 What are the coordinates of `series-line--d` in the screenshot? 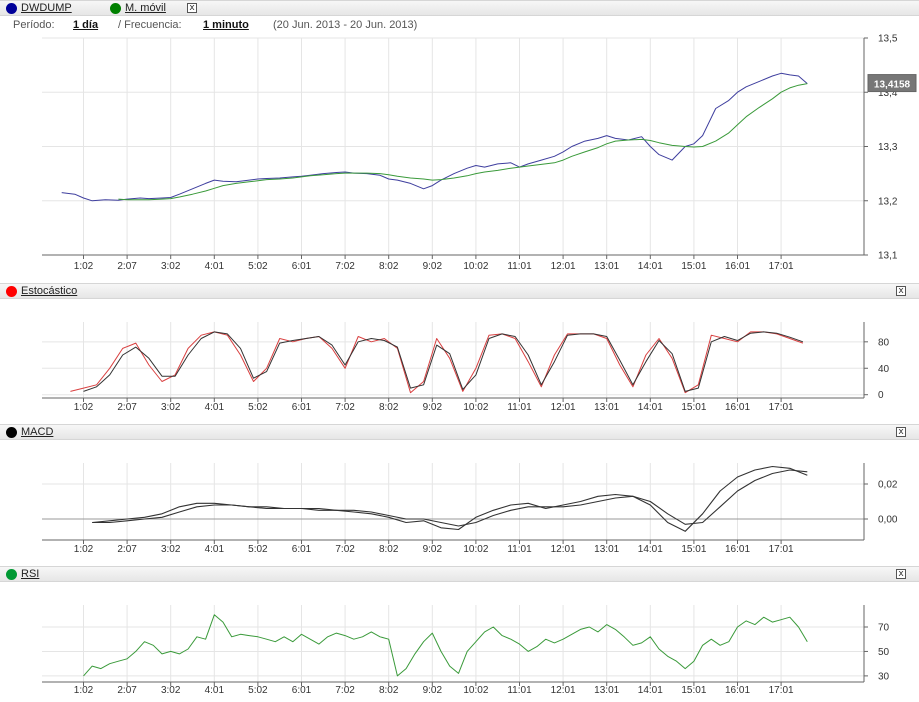 It's located at (443, 361).